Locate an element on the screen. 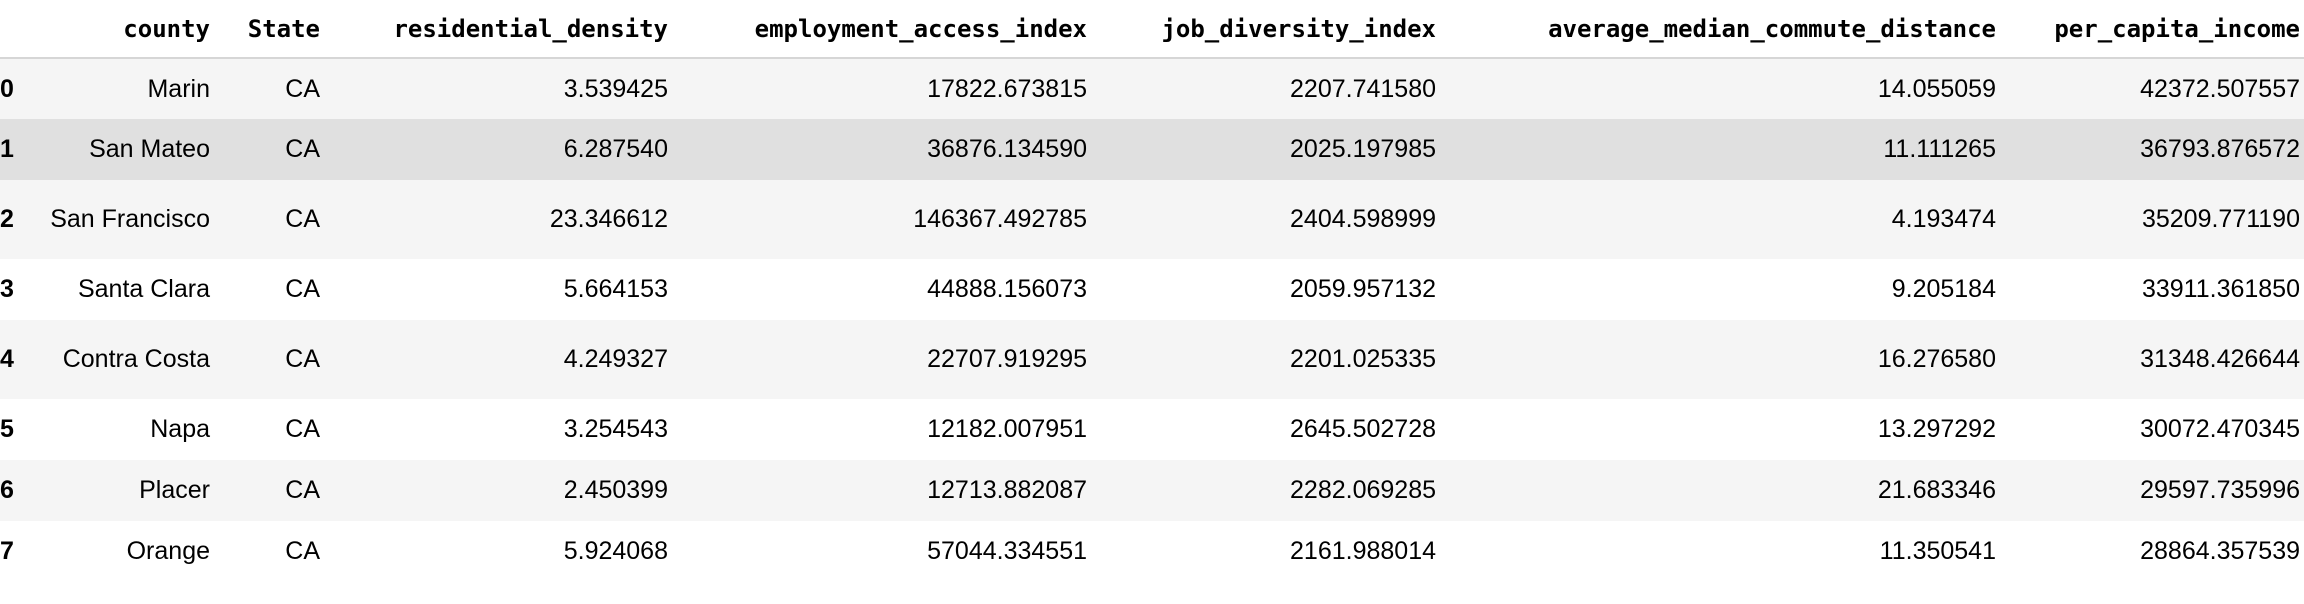  cell-employment-access-index: 22707.919295 is located at coordinates (1007, 359).